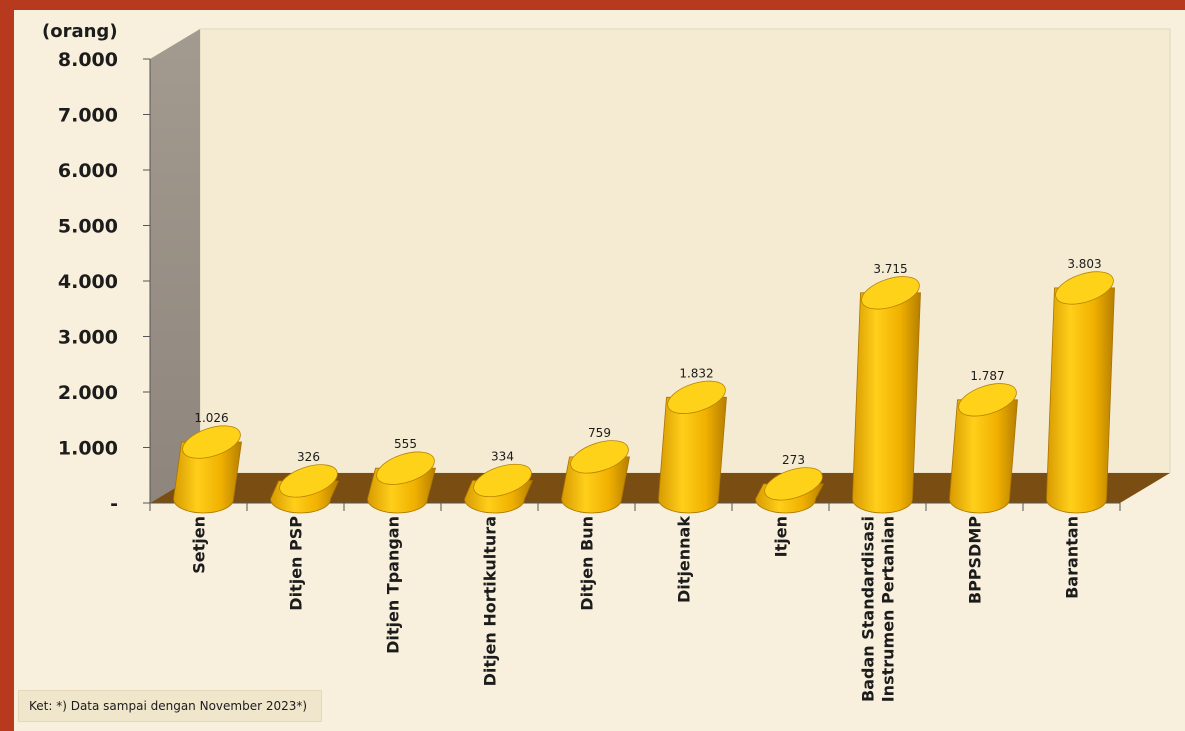 The image size is (1185, 731). I want to click on y-tick-label: 5.000, so click(88, 227).